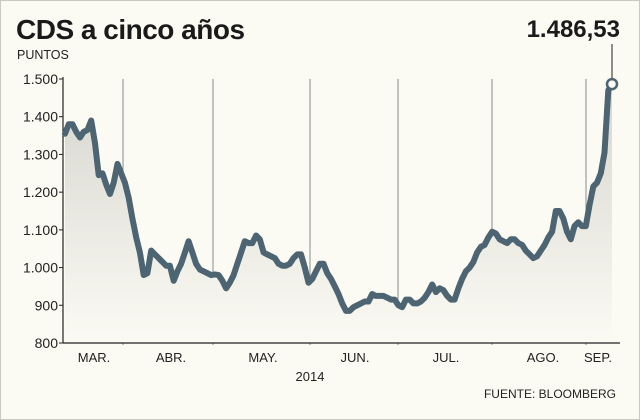 This screenshot has width=640, height=420. I want to click on source-label: FUENTE: BLOOMBERG, so click(549, 394).